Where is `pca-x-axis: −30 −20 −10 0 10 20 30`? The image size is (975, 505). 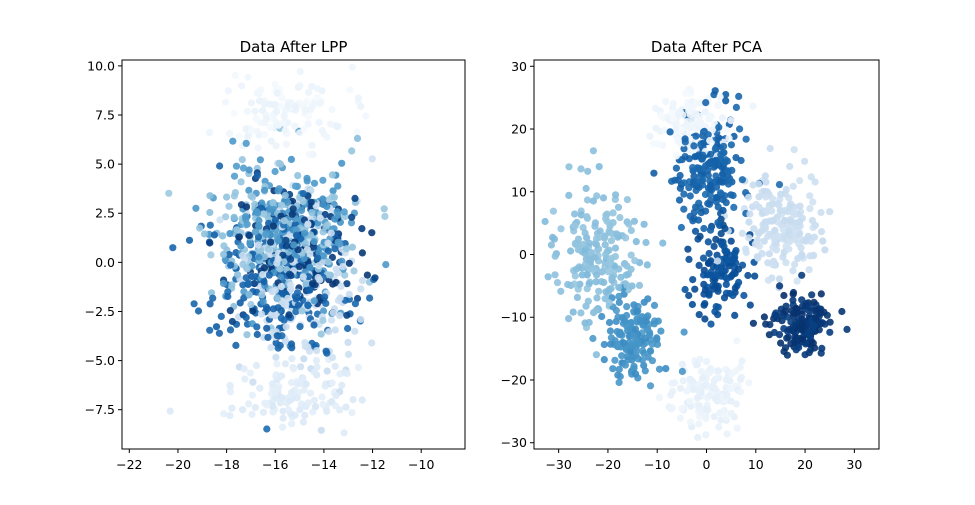 pca-x-axis: −30 −20 −10 0 10 20 30 is located at coordinates (703, 460).